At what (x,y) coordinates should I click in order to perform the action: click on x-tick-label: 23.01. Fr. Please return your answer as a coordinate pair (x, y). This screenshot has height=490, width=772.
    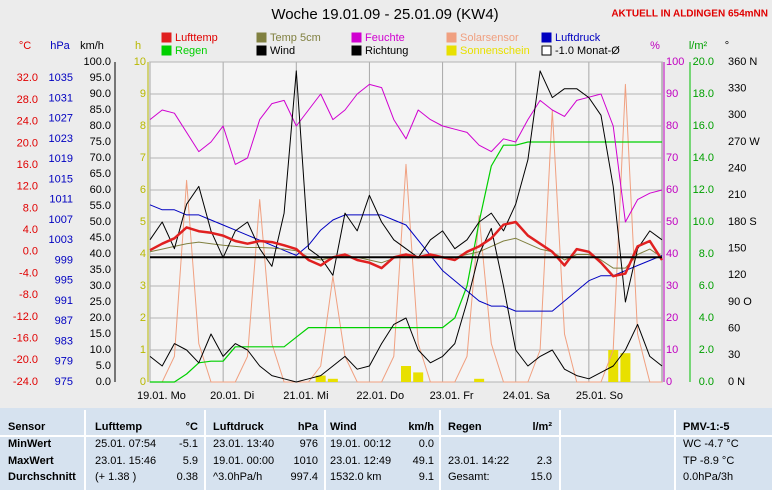
    Looking at the image, I should click on (452, 396).